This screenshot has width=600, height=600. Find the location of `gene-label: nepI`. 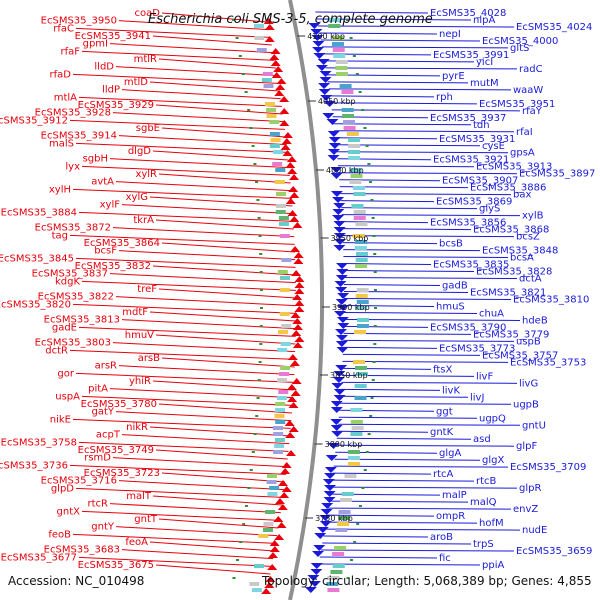

gene-label: nepI is located at coordinates (450, 34).